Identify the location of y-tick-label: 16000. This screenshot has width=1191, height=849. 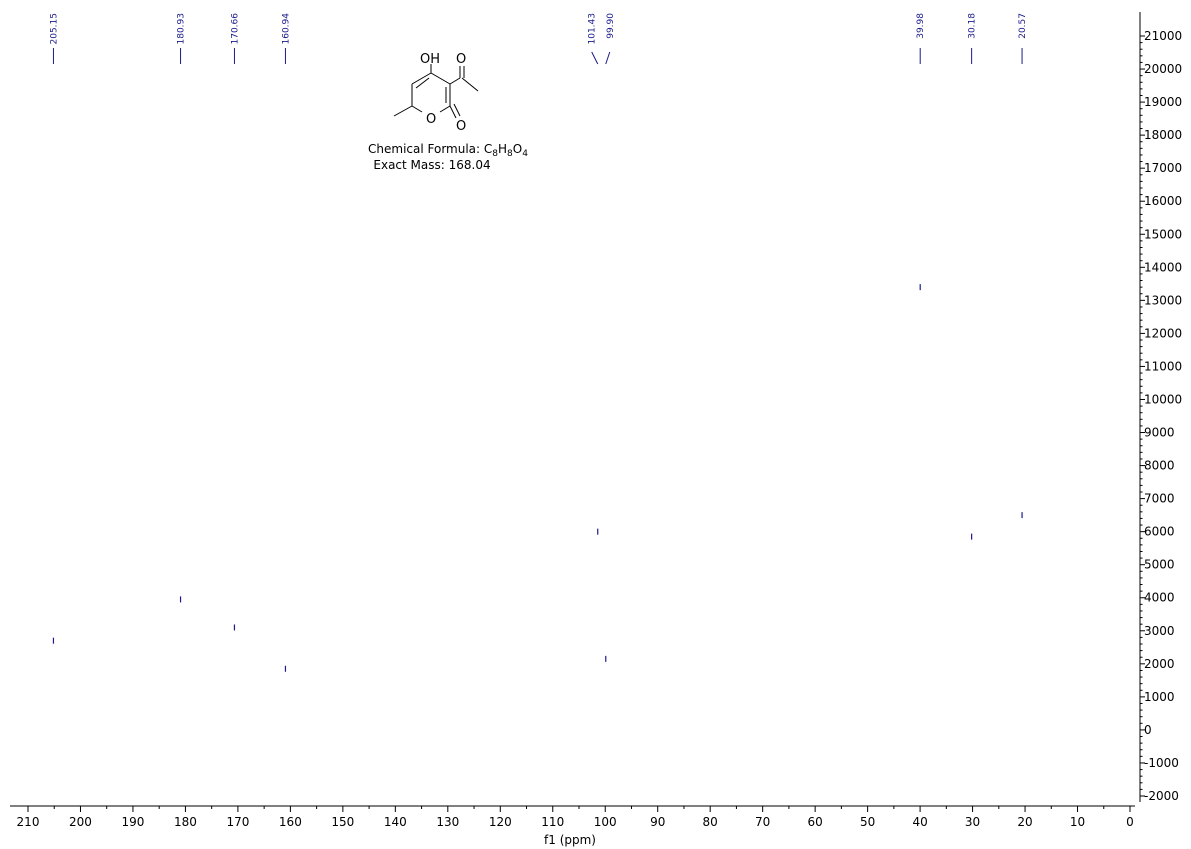
(1163, 201).